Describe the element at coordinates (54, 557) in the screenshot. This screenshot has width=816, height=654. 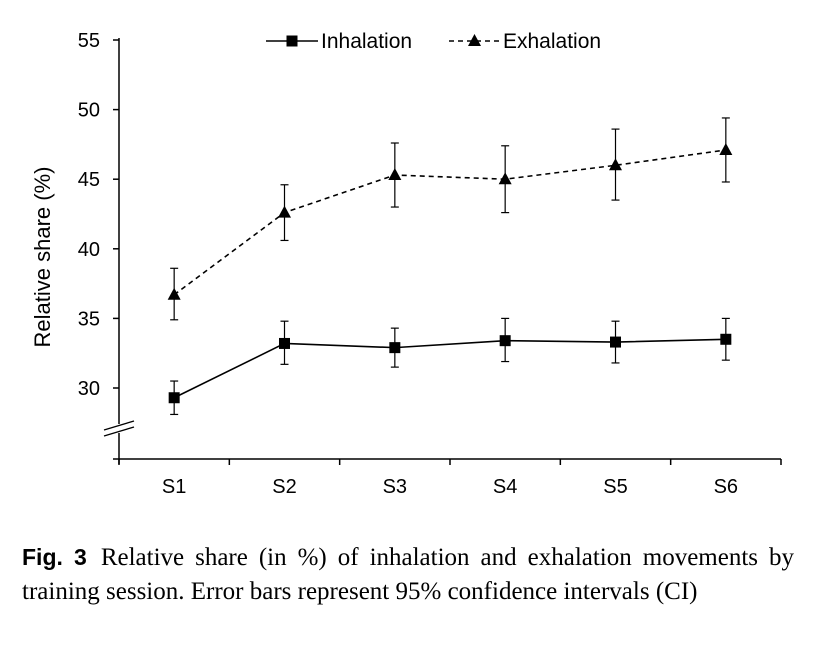
I see `figure-label: Fig. 3` at that location.